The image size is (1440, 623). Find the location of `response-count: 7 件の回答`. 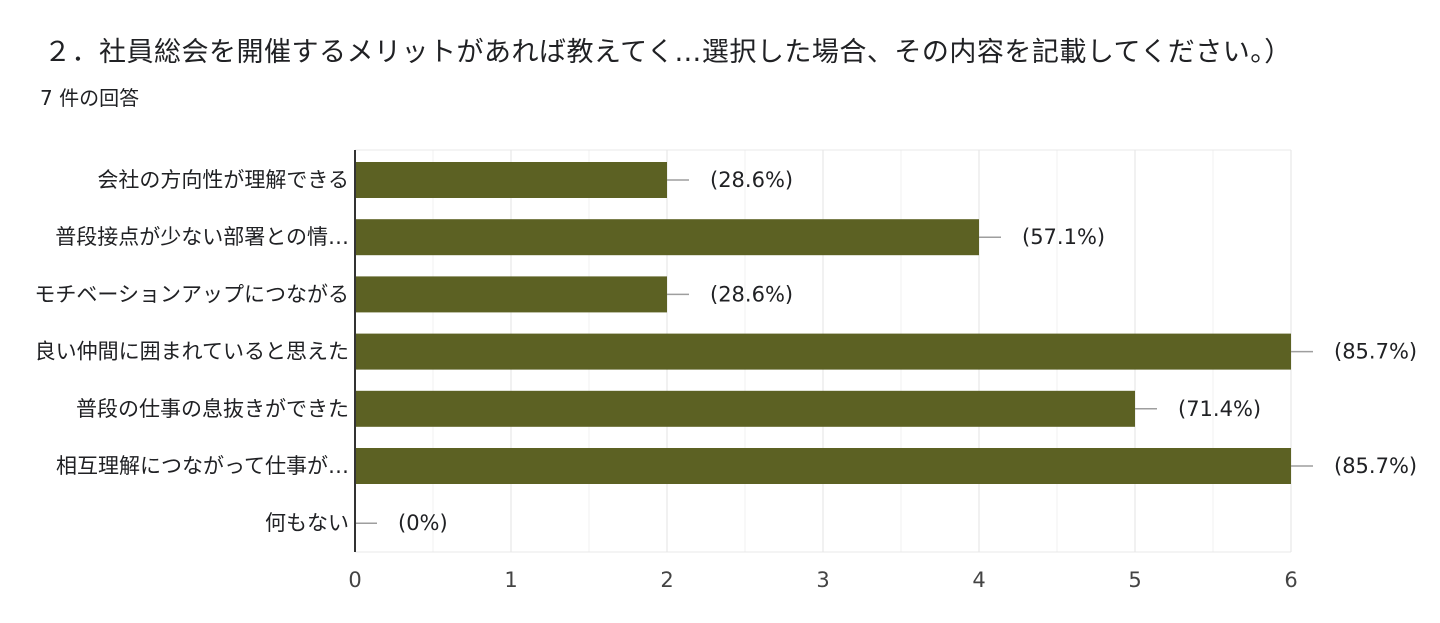

response-count: 7 件の回答 is located at coordinates (90, 98).